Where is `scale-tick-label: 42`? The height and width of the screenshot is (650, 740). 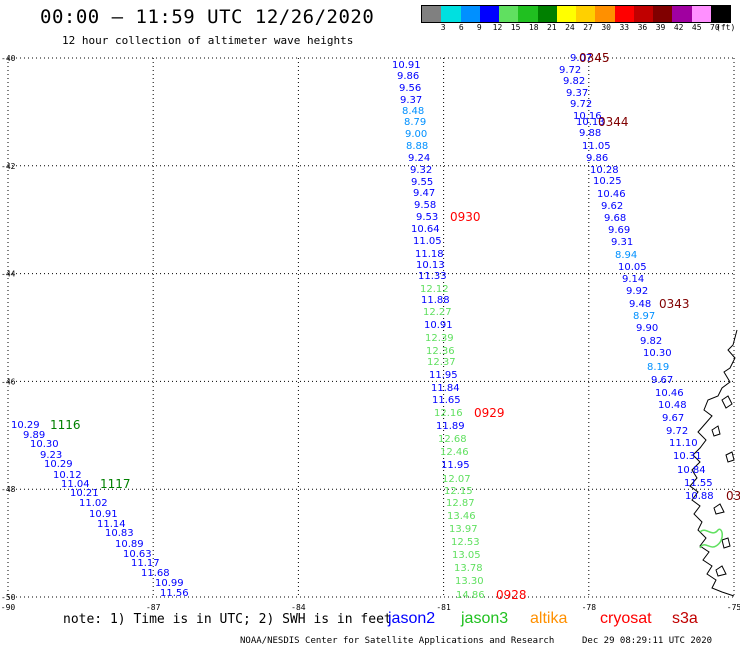 scale-tick-label: 42 is located at coordinates (678, 27).